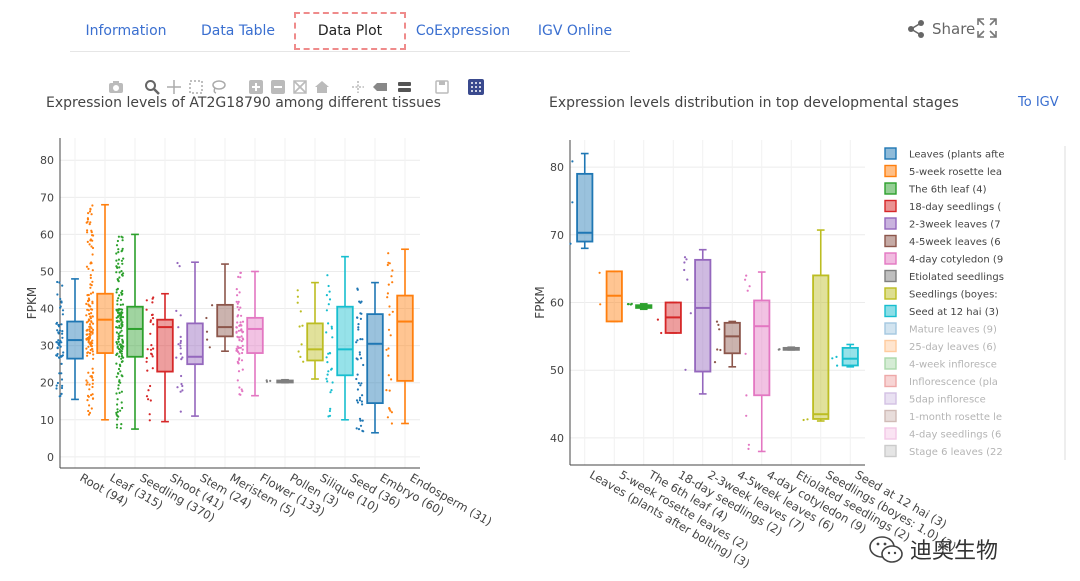 The height and width of the screenshot is (581, 1080). I want to click on legend-item: 5dap infloresce, so click(935, 399).